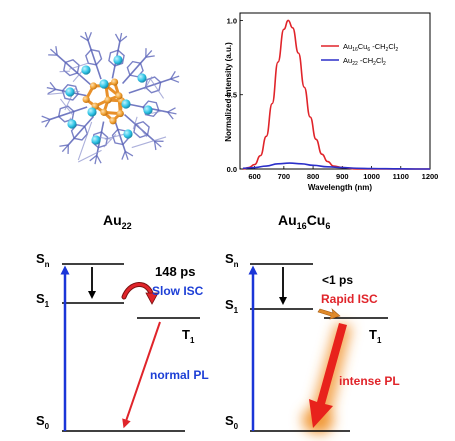 The width and height of the screenshot is (455, 441). I want to click on label-s1-right: S1, so click(232, 306).